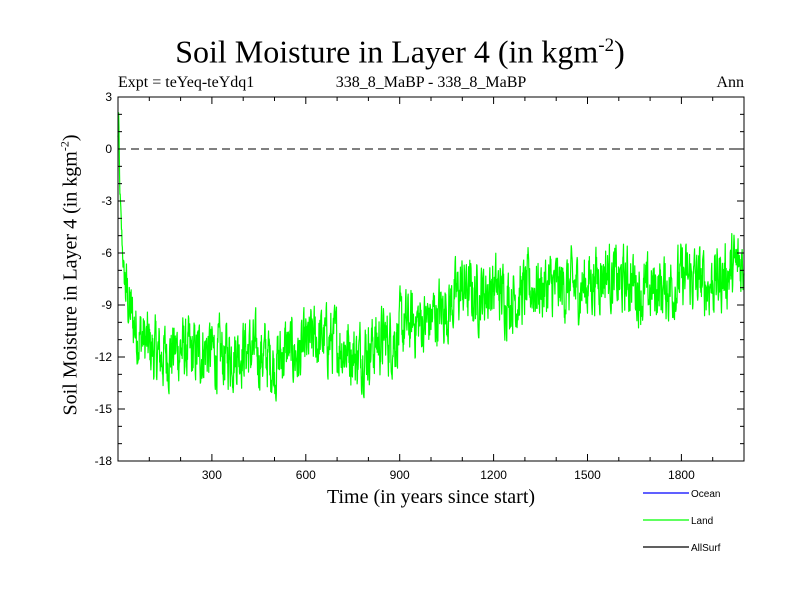 This screenshot has height=600, width=800. Describe the element at coordinates (706, 548) in the screenshot. I see `legend-label-allsurf: AllSurf` at that location.